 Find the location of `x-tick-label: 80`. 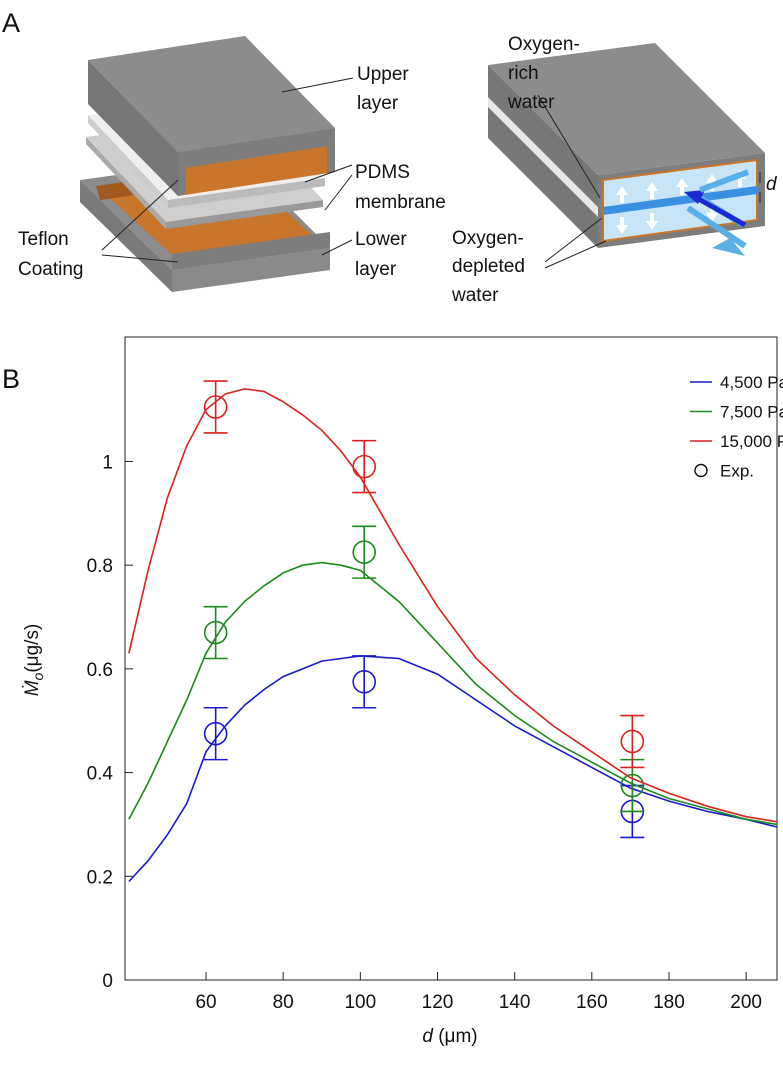

x-tick-label: 80 is located at coordinates (283, 1002).